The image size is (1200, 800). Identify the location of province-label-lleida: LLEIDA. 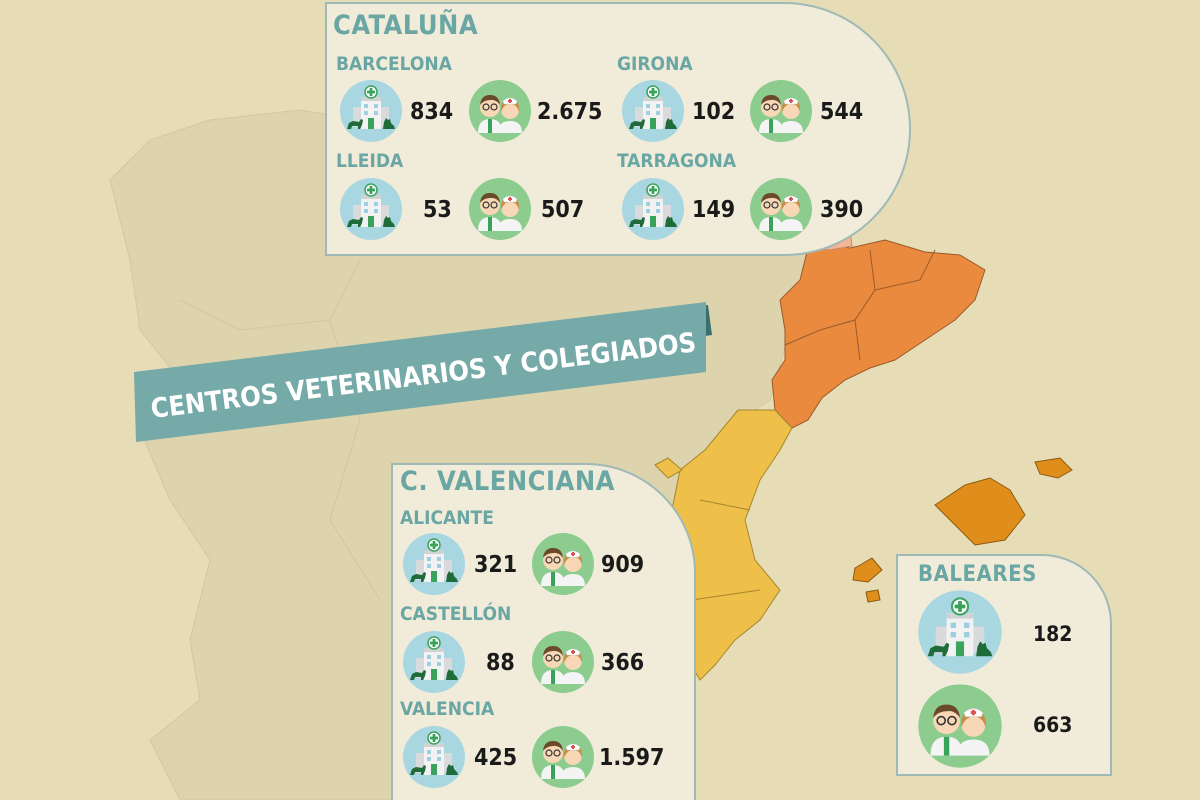
(370, 161).